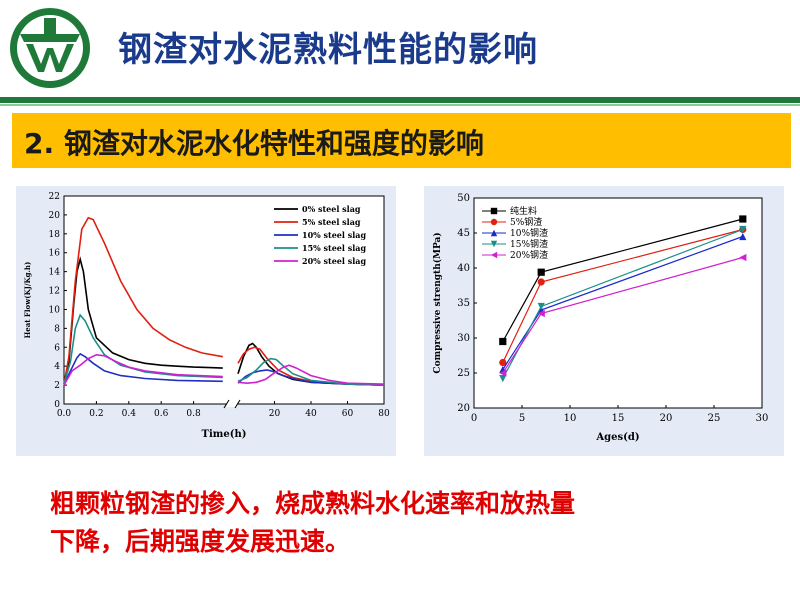 This screenshot has height=600, width=800. Describe the element at coordinates (200, 541) in the screenshot. I see `caption-line-2: 下降，后期强度发展迅速。` at that location.